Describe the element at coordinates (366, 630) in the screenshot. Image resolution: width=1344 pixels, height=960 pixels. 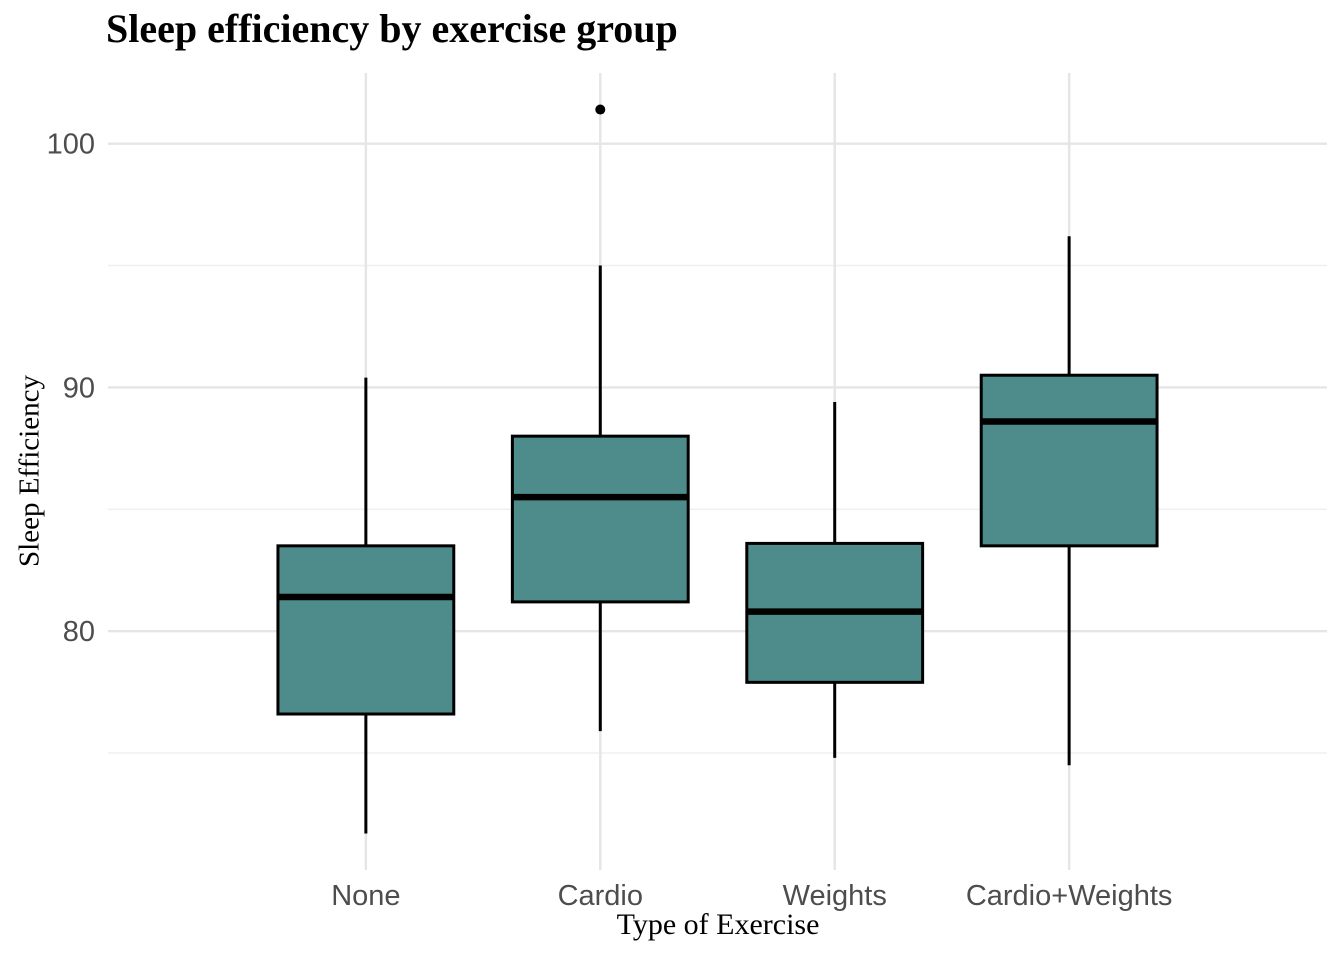
I see `box-none` at that location.